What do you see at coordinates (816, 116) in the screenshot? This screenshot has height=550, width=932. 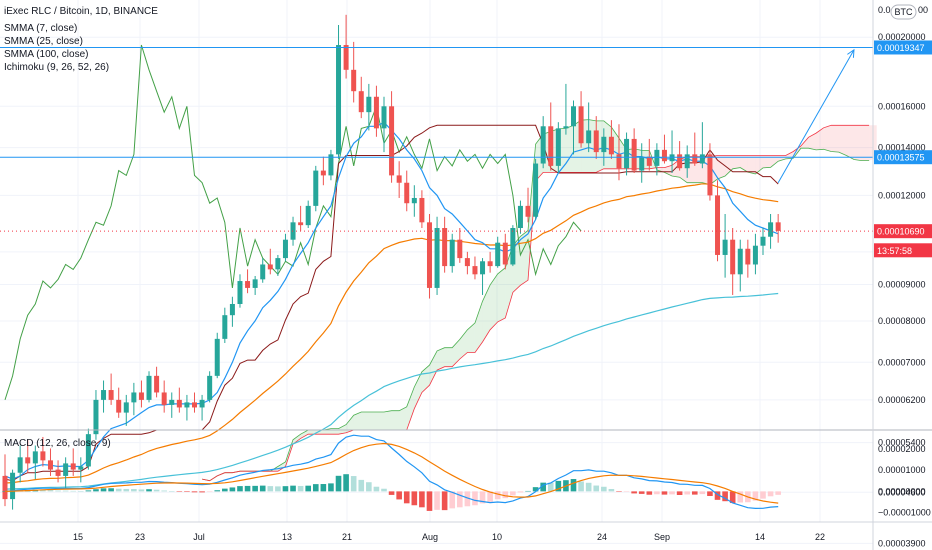 I see `projection-arrow-line` at bounding box center [816, 116].